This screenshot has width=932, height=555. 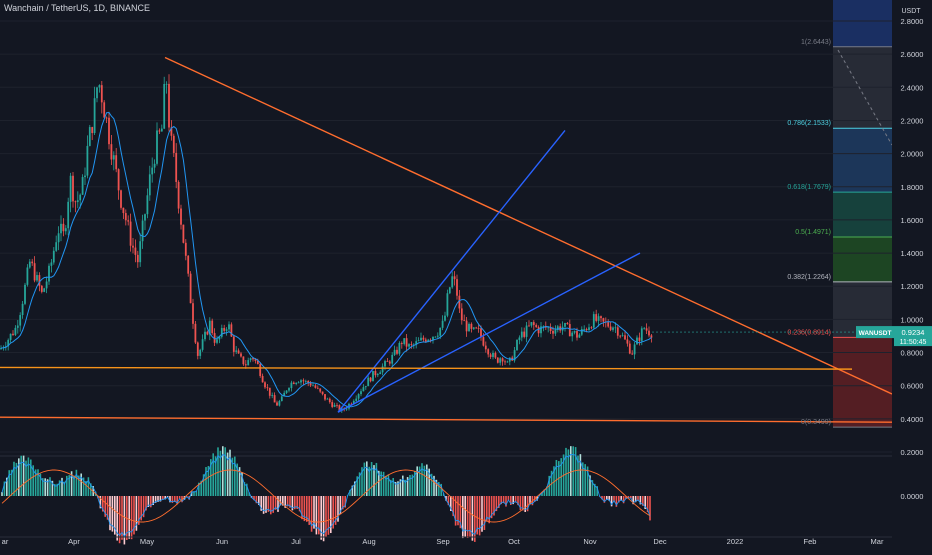 I want to click on price-tick: 1.6000, so click(x=912, y=220).